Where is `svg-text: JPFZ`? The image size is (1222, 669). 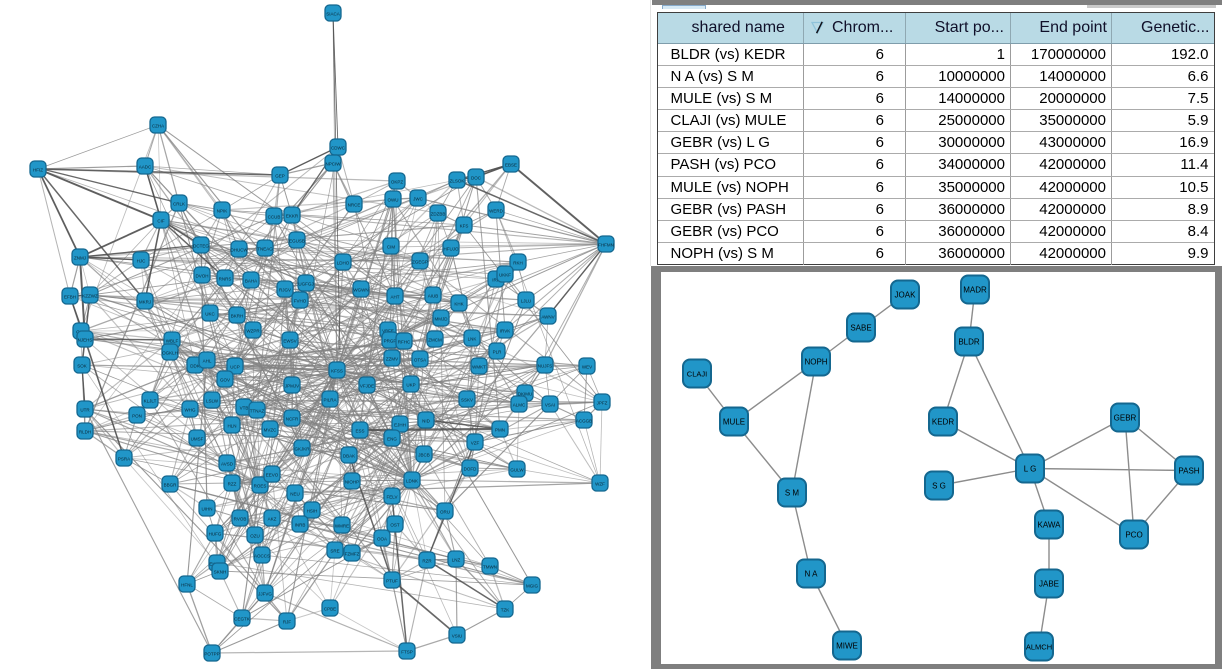 svg-text: JPFZ is located at coordinates (602, 403).